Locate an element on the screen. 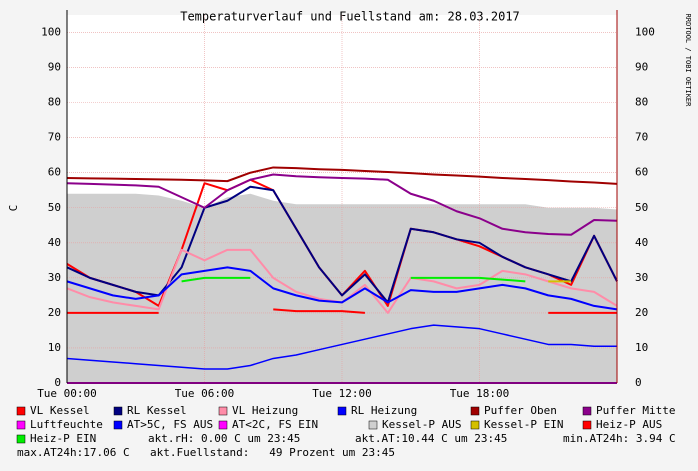  y-tick-label-right: 100 is located at coordinates (645, 32).